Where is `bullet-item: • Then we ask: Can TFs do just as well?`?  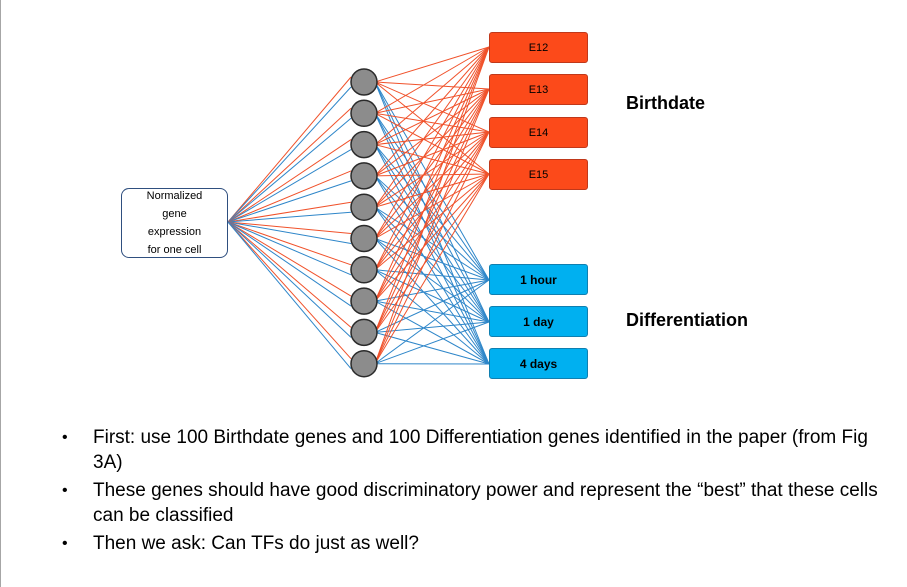 bullet-item: • Then we ask: Can TFs do just as well? is located at coordinates (472, 543).